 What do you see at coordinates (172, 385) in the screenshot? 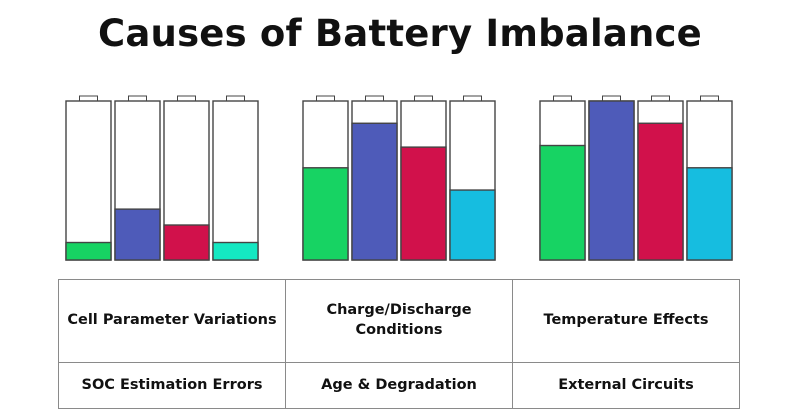
I see `cause-soc-estimation-errors: SOC Estimation Errors` at bounding box center [172, 385].